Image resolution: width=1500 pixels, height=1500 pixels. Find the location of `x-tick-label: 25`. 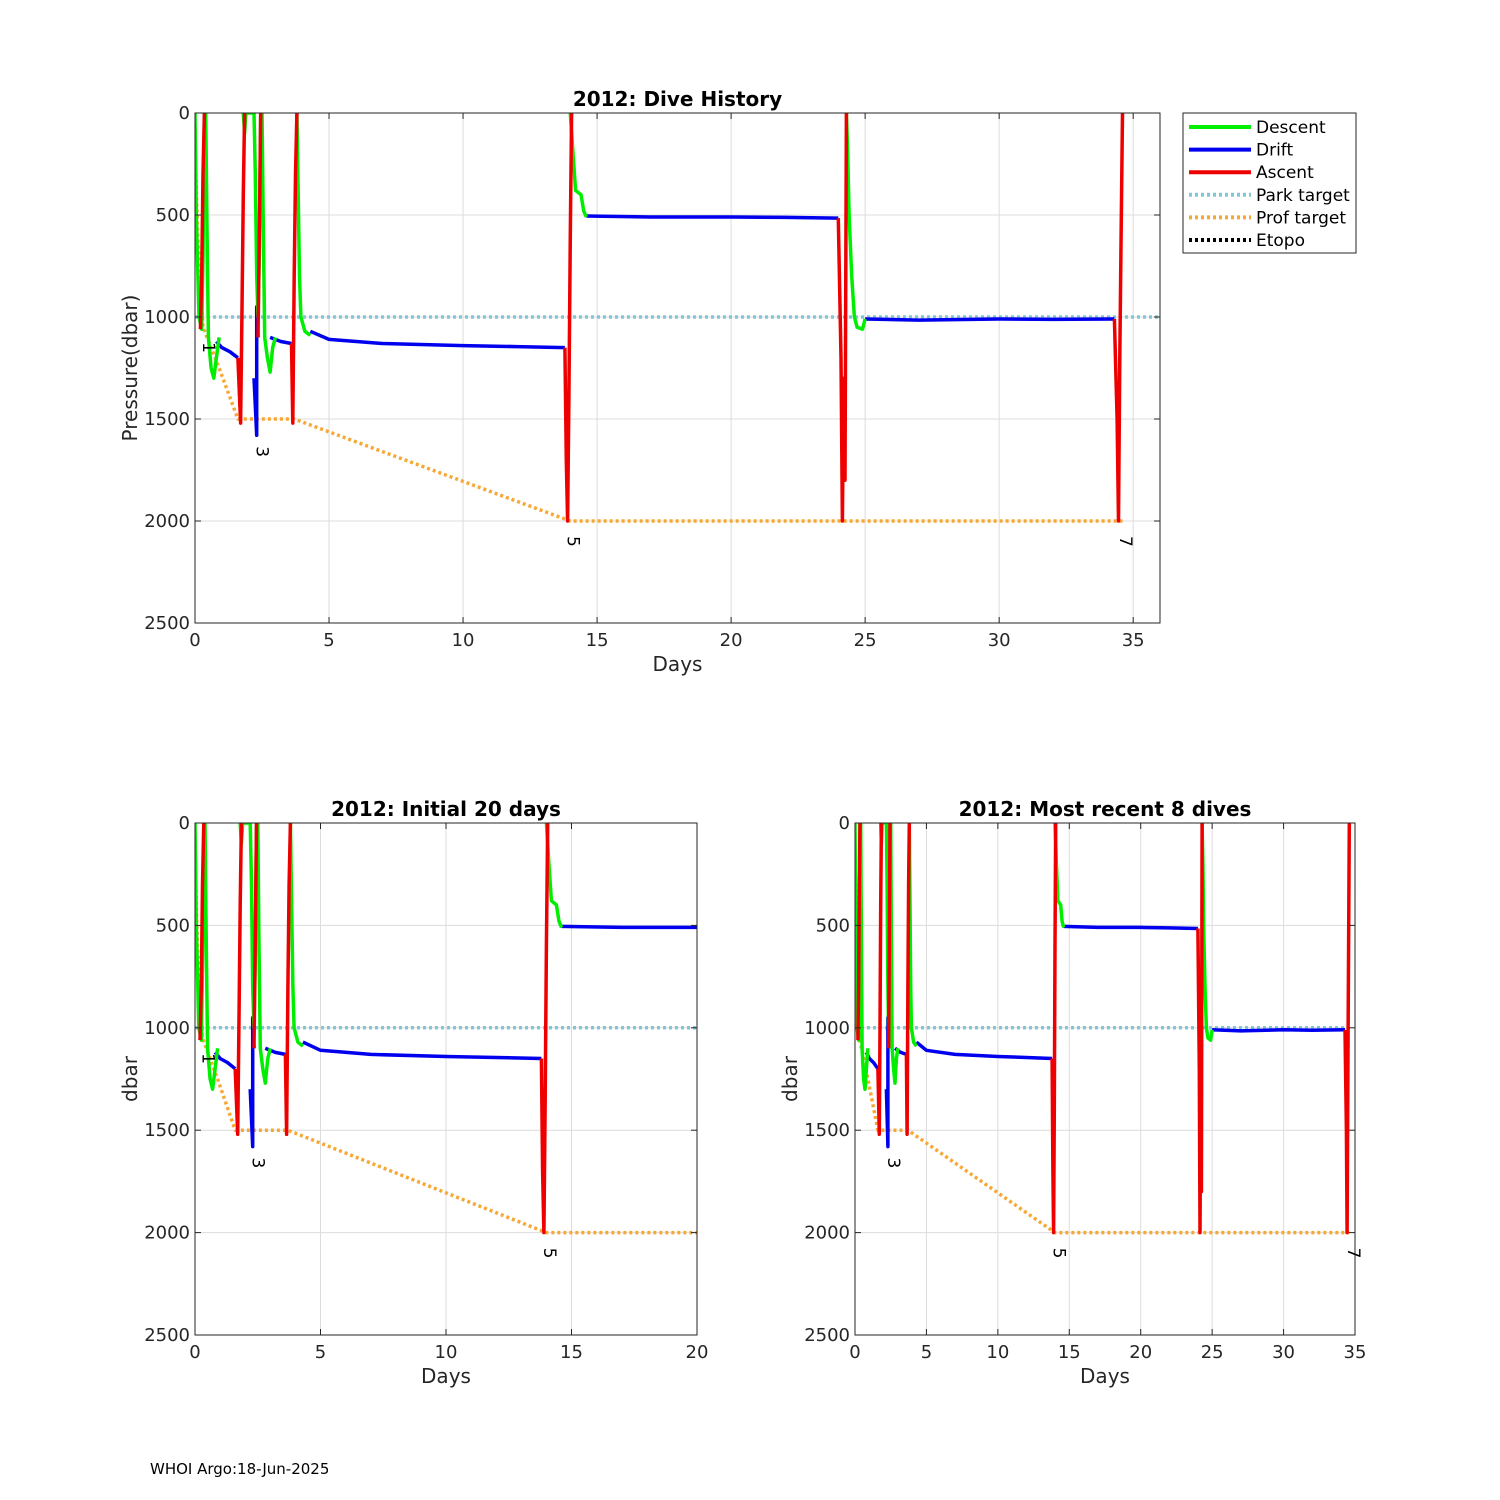

x-tick-label: 25 is located at coordinates (1212, 1352).